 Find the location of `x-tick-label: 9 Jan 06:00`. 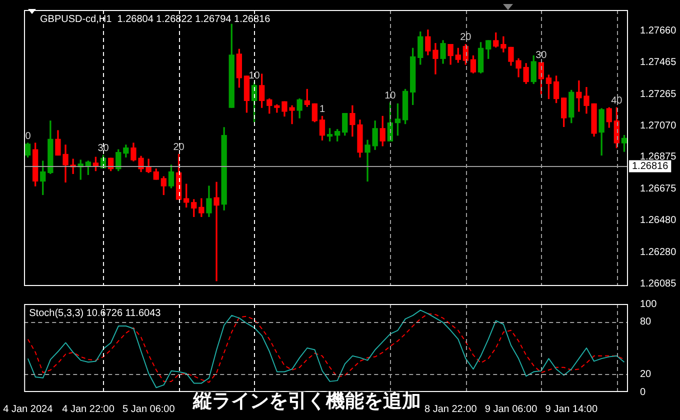

x-tick-label: 9 Jan 06:00 is located at coordinates (511, 409).